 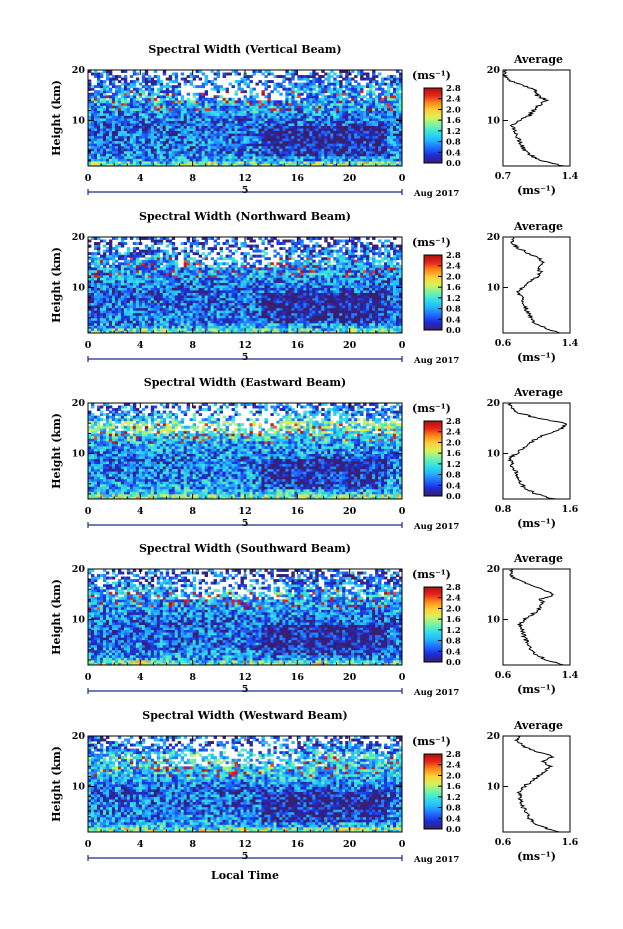 What do you see at coordinates (245, 216) in the screenshot?
I see `panel-title: Spectral Width (Northward Beam)` at bounding box center [245, 216].